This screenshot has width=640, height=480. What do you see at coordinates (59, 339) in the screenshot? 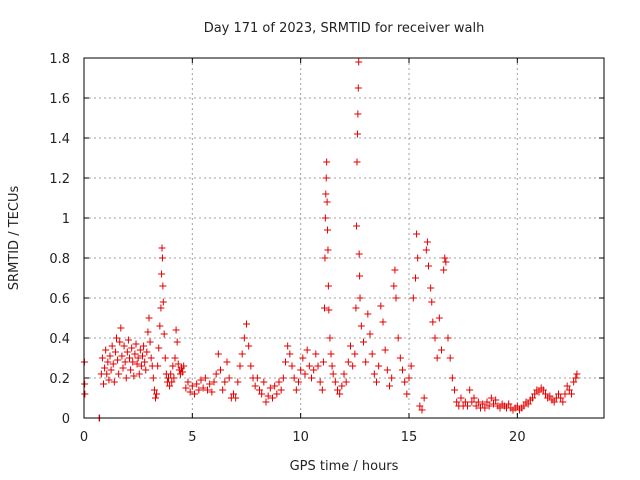
I see `y-tick-label: 0.4` at bounding box center [59, 339].